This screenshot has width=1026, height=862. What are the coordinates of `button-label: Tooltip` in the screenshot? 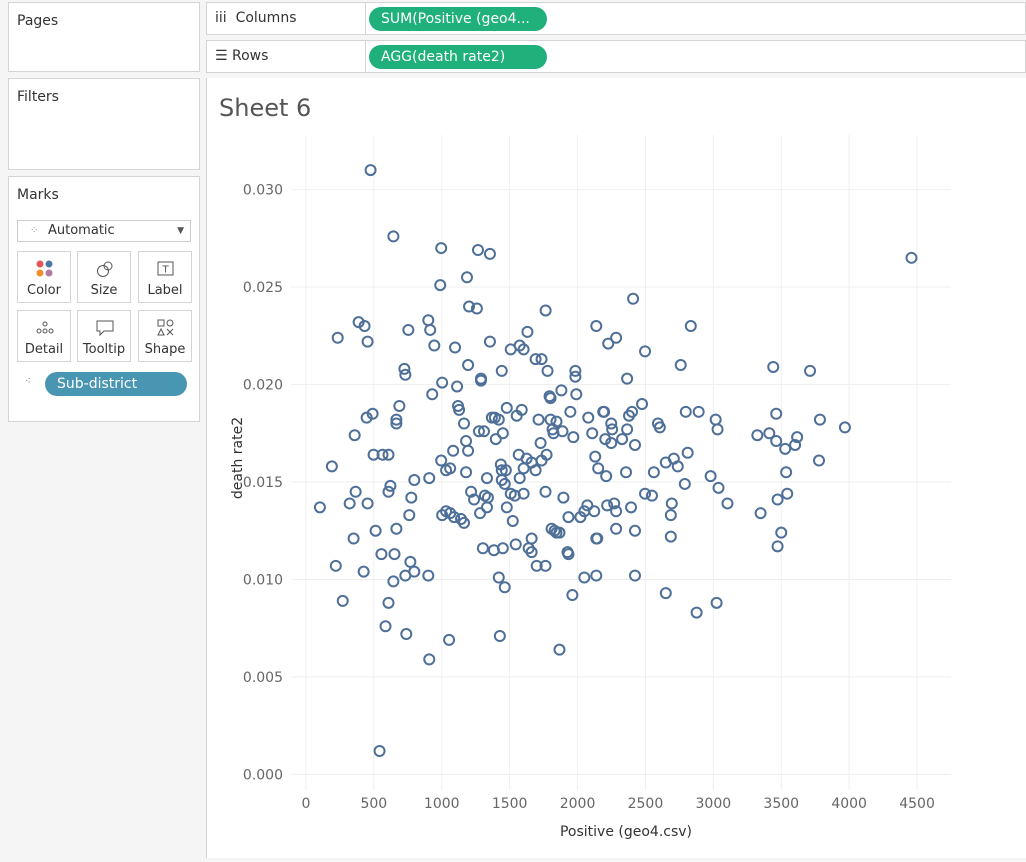 It's located at (104, 349).